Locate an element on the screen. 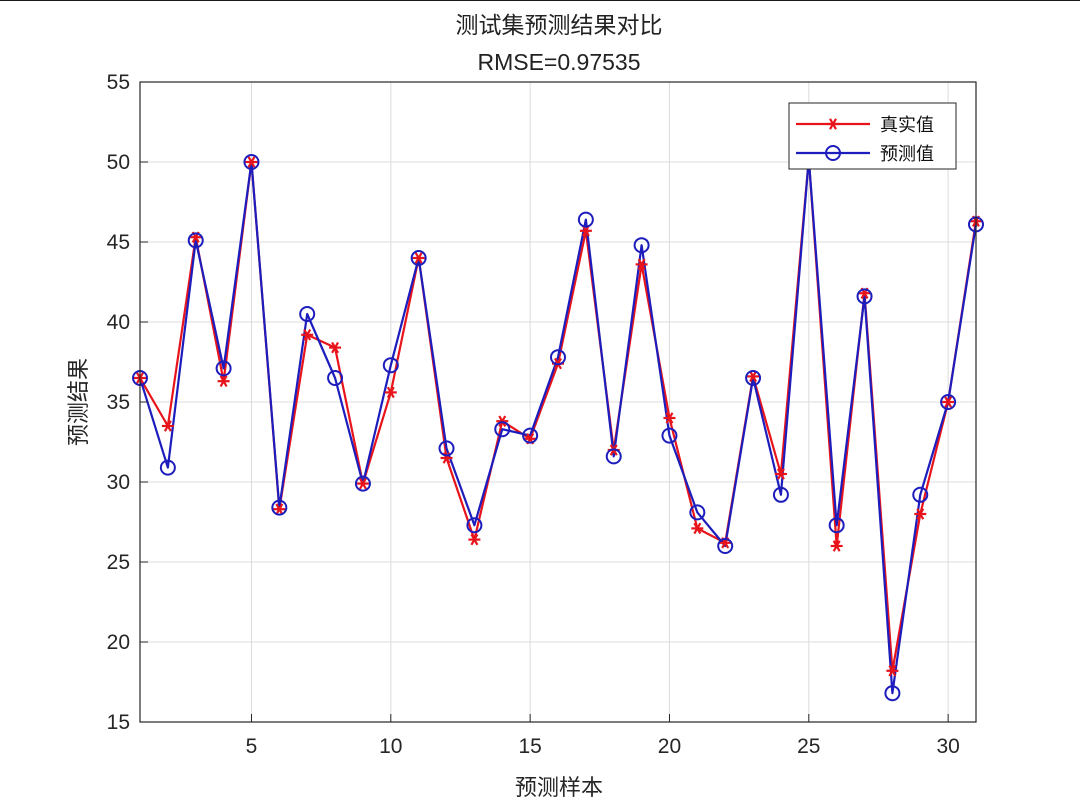  y-tick-label: 20 is located at coordinates (118, 642).